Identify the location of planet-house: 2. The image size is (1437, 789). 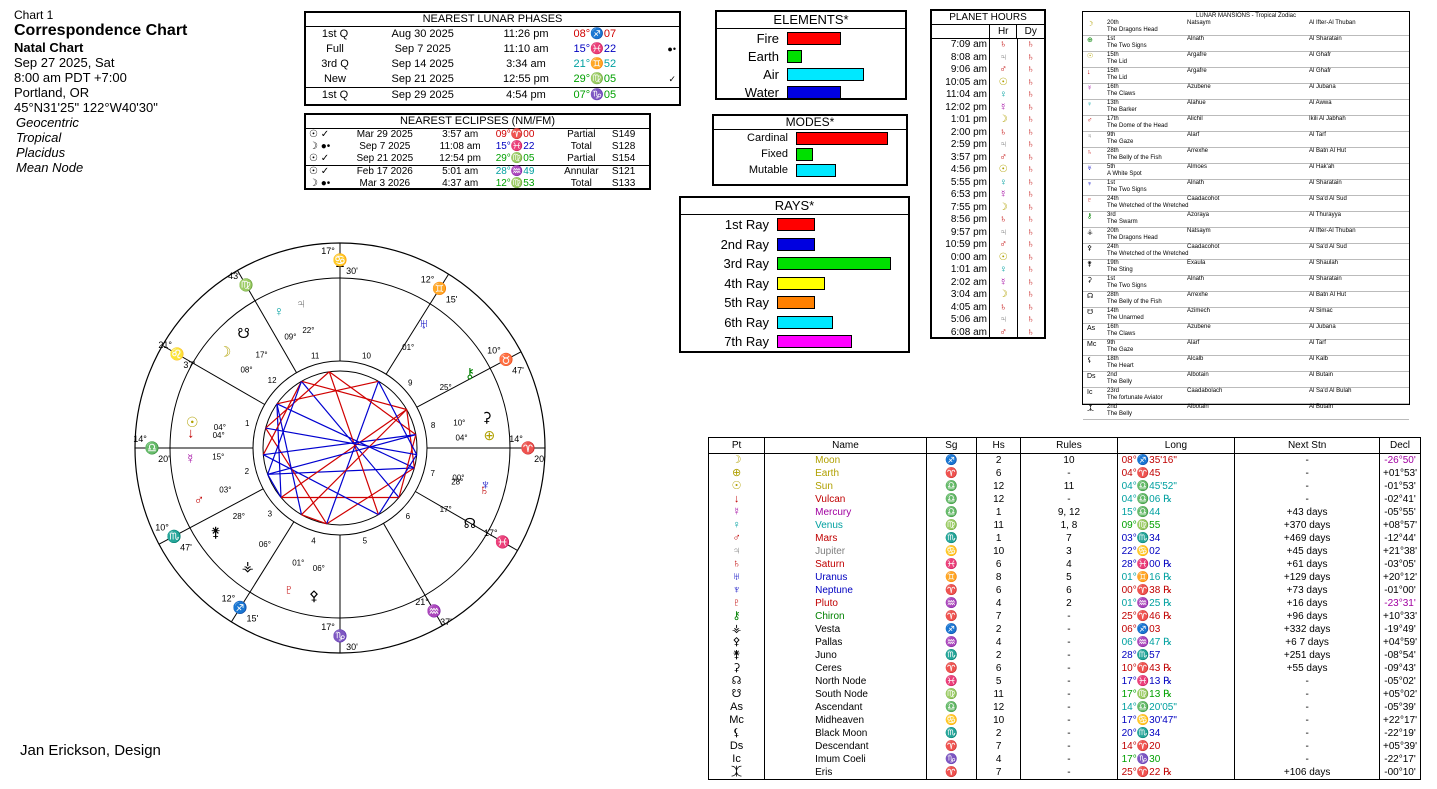
(999, 629).